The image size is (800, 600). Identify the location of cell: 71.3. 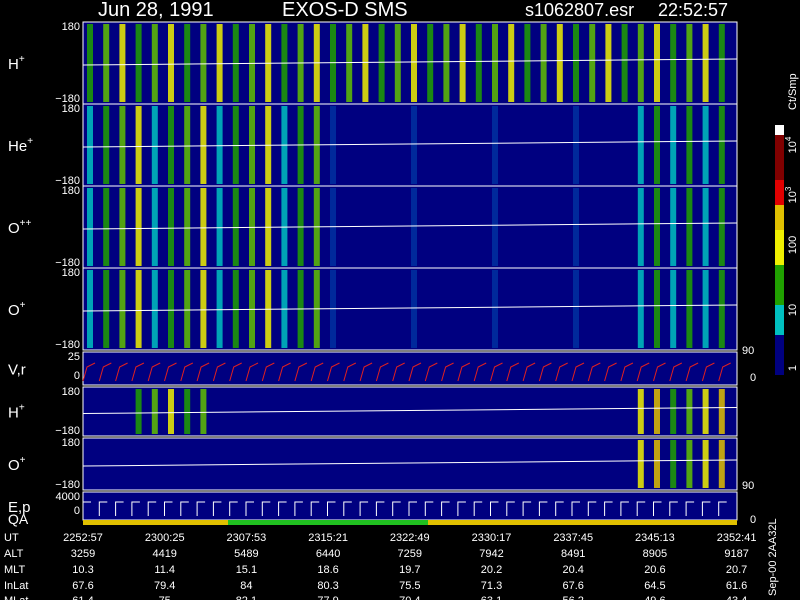
(491, 586).